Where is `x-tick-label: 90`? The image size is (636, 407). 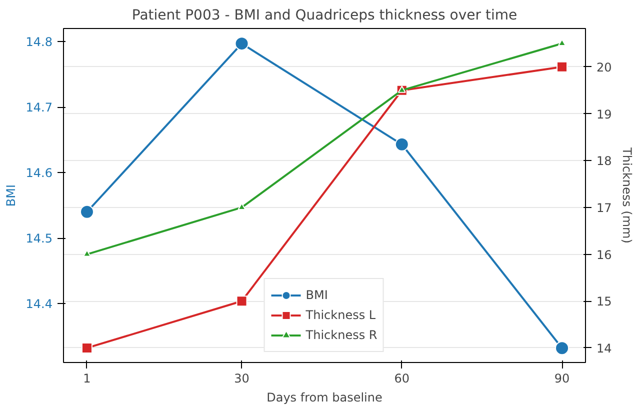
x-tick-label: 90 is located at coordinates (562, 379).